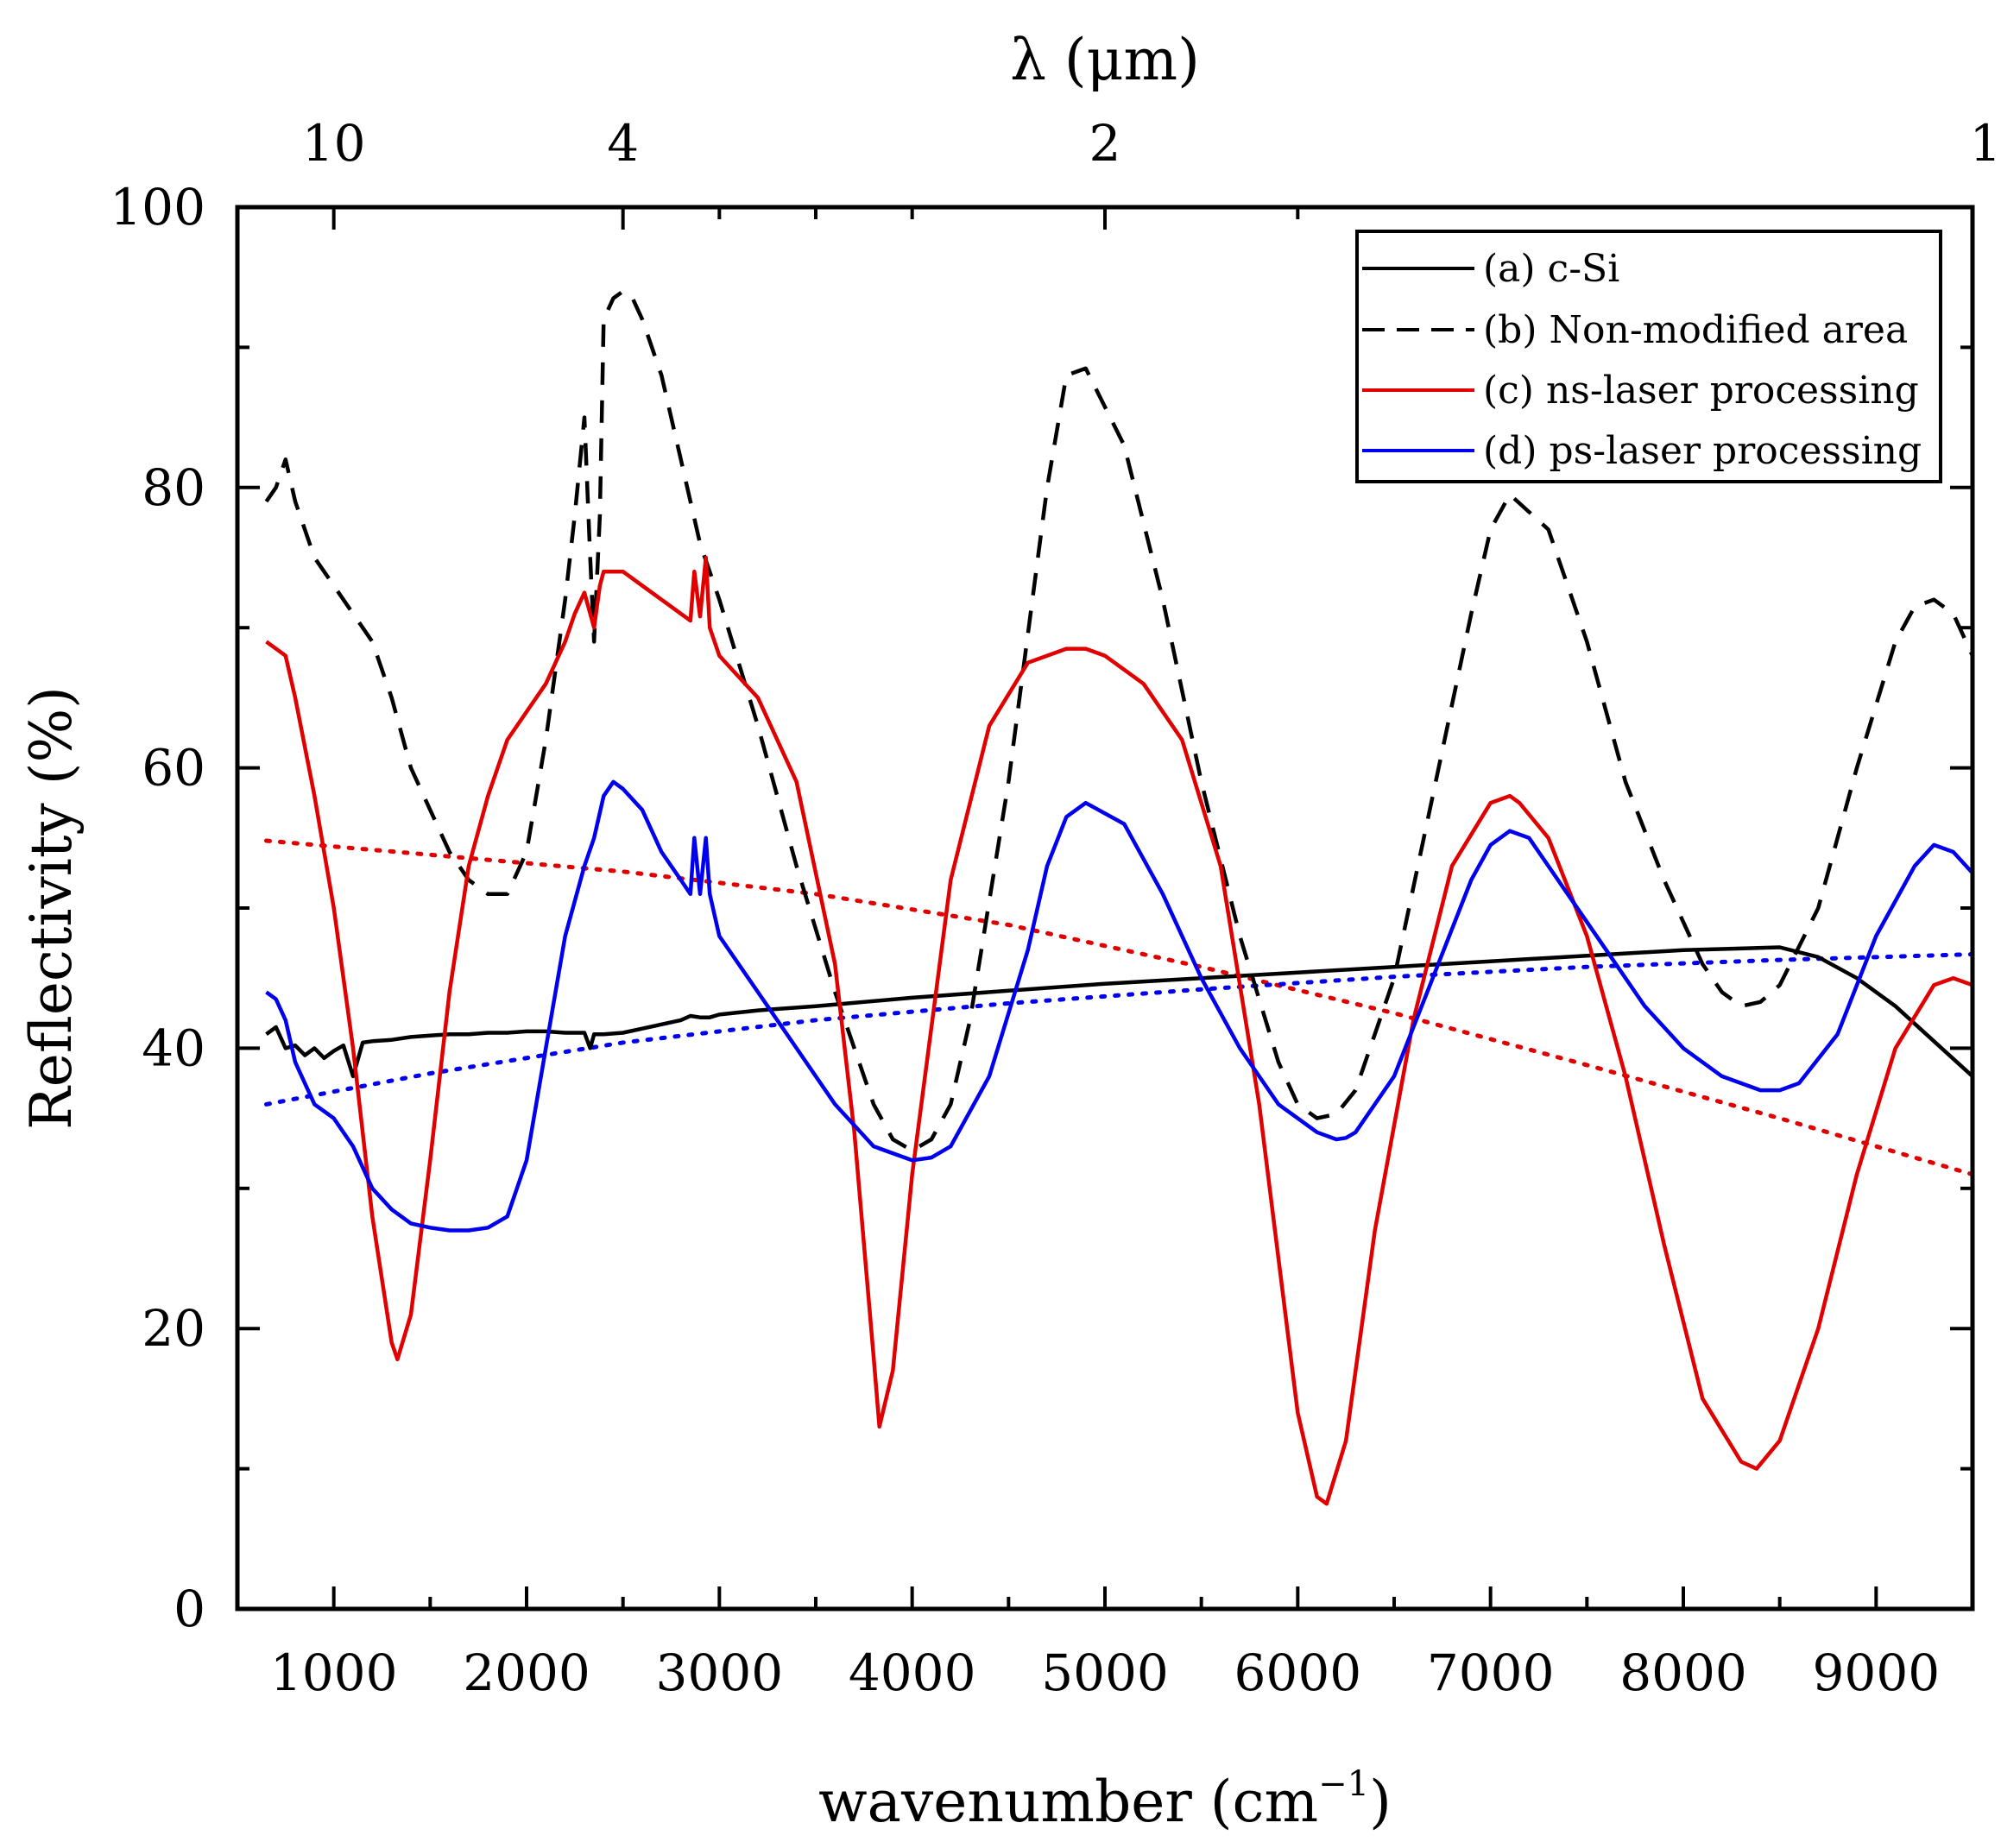 This screenshot has width=2001, height=1848. I want to click on x-tick-label: 4000, so click(912, 1672).